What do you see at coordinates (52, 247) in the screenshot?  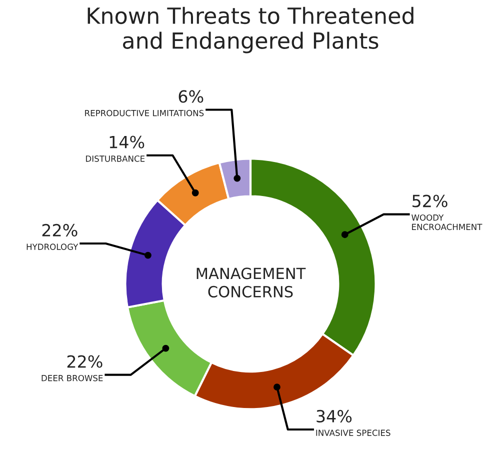 I see `slice-label: HYDROLOGY` at bounding box center [52, 247].